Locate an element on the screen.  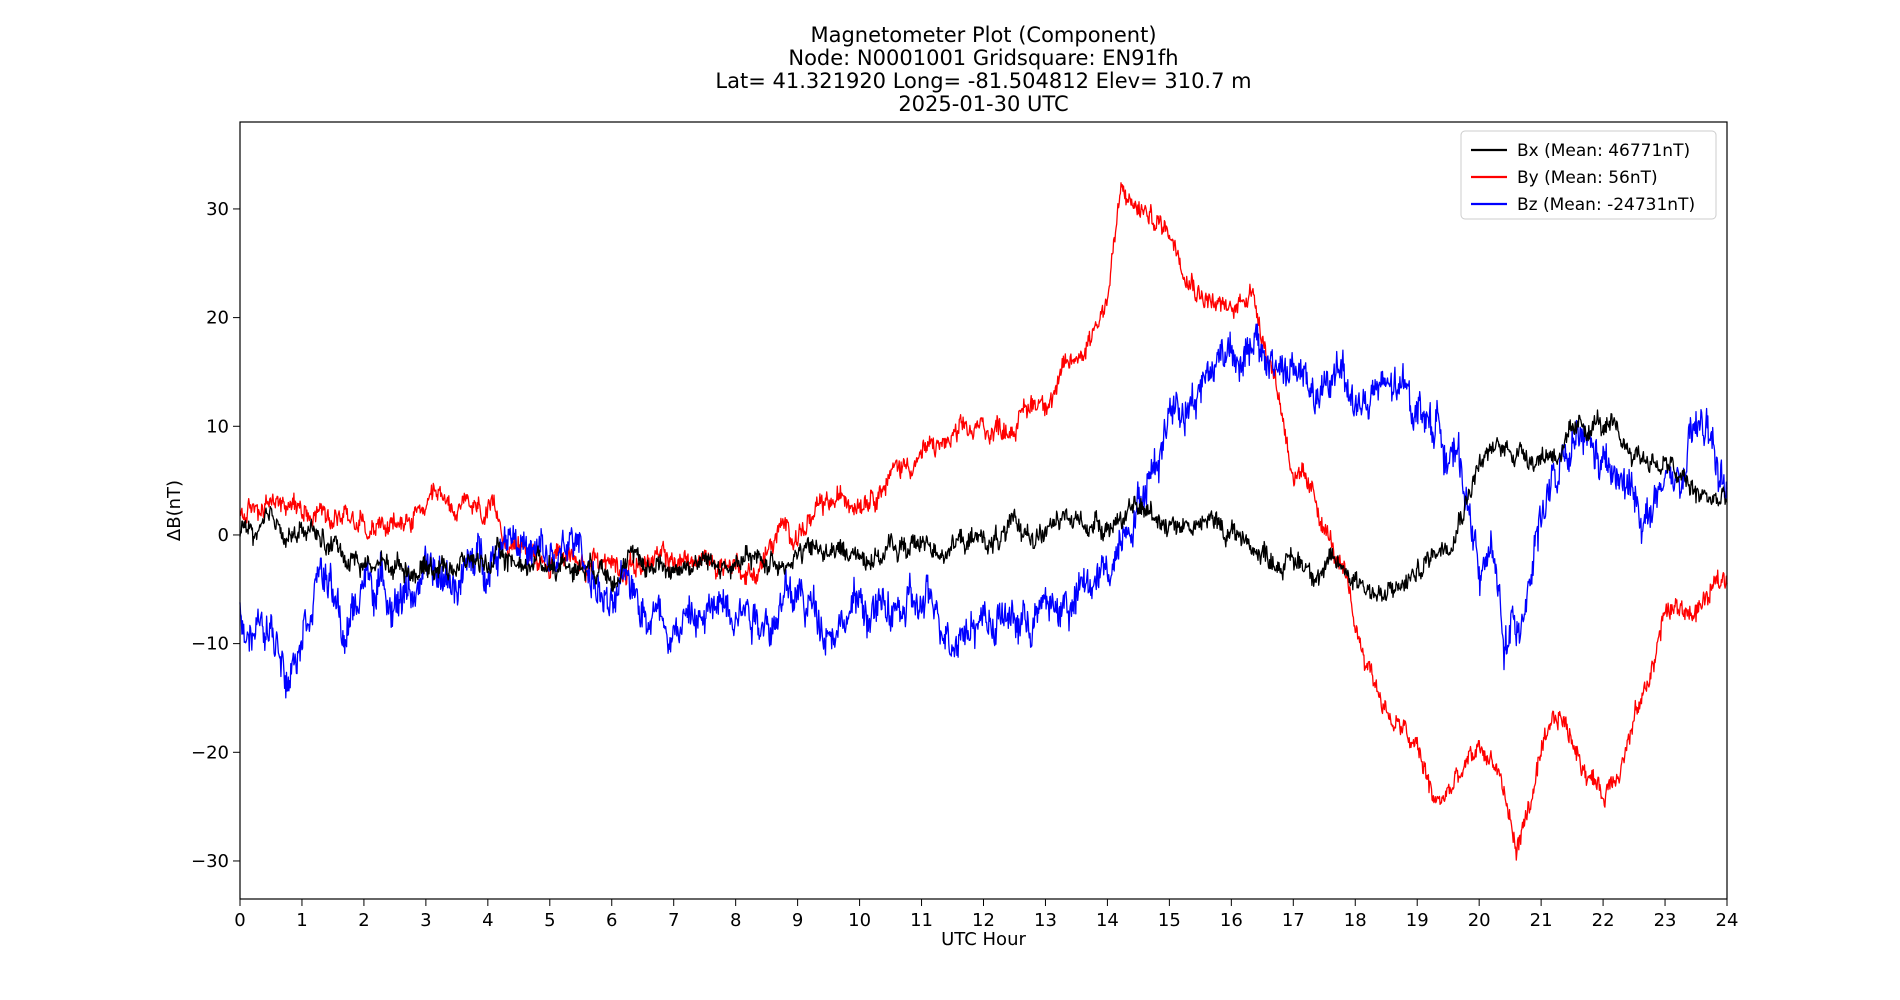
legend-box is located at coordinates (1588, 175).